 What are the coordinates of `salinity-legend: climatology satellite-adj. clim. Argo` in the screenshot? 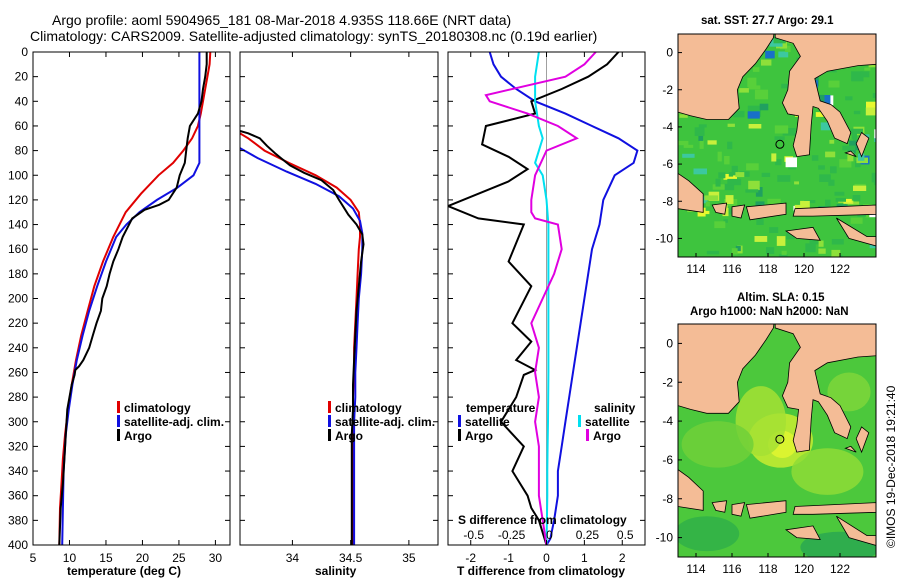 It's located at (381, 422).